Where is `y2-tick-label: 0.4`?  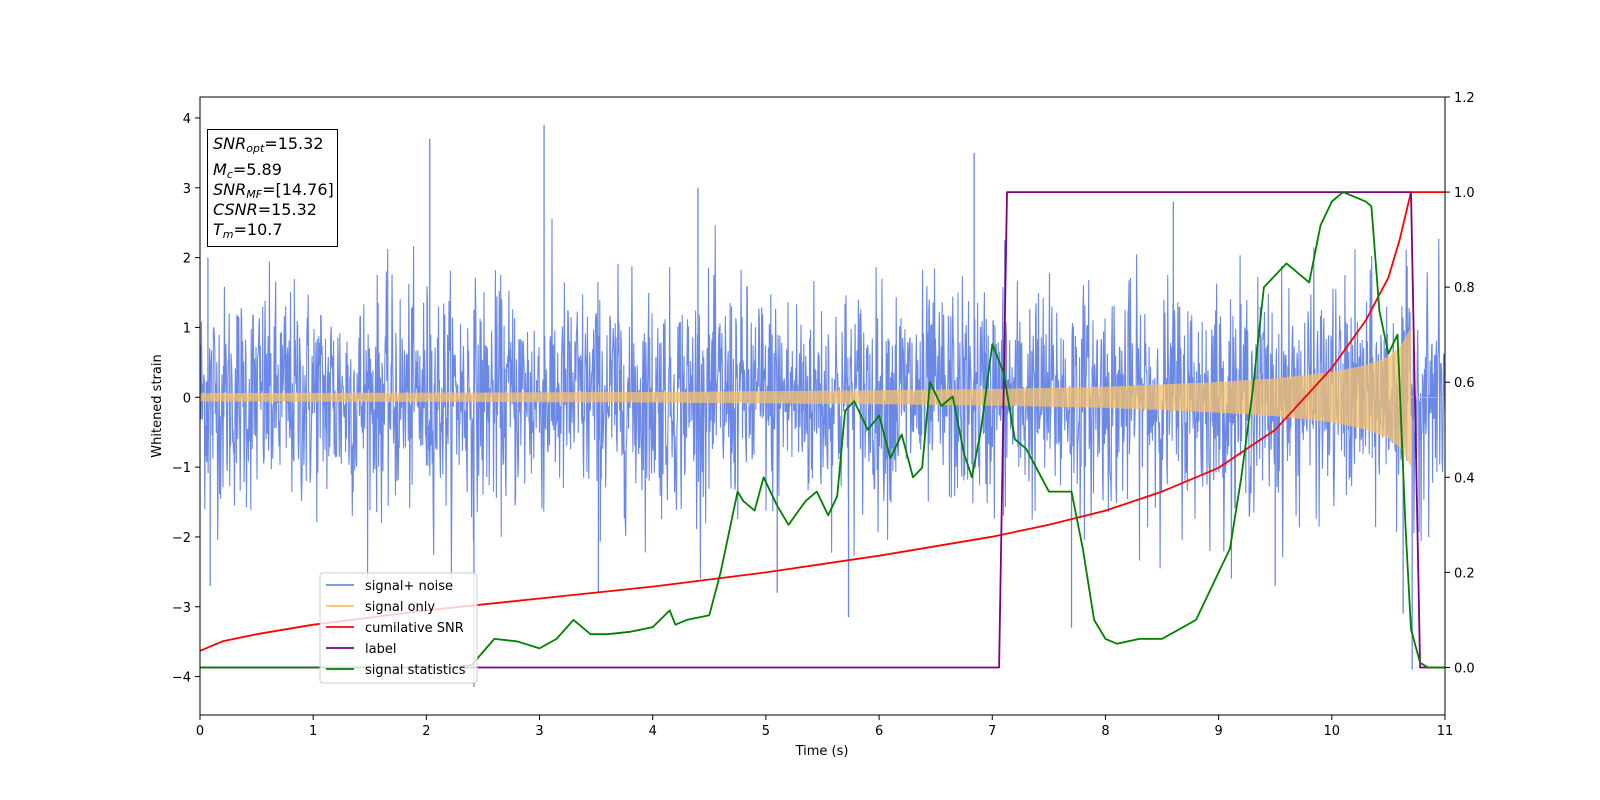 y2-tick-label: 0.4 is located at coordinates (1464, 478).